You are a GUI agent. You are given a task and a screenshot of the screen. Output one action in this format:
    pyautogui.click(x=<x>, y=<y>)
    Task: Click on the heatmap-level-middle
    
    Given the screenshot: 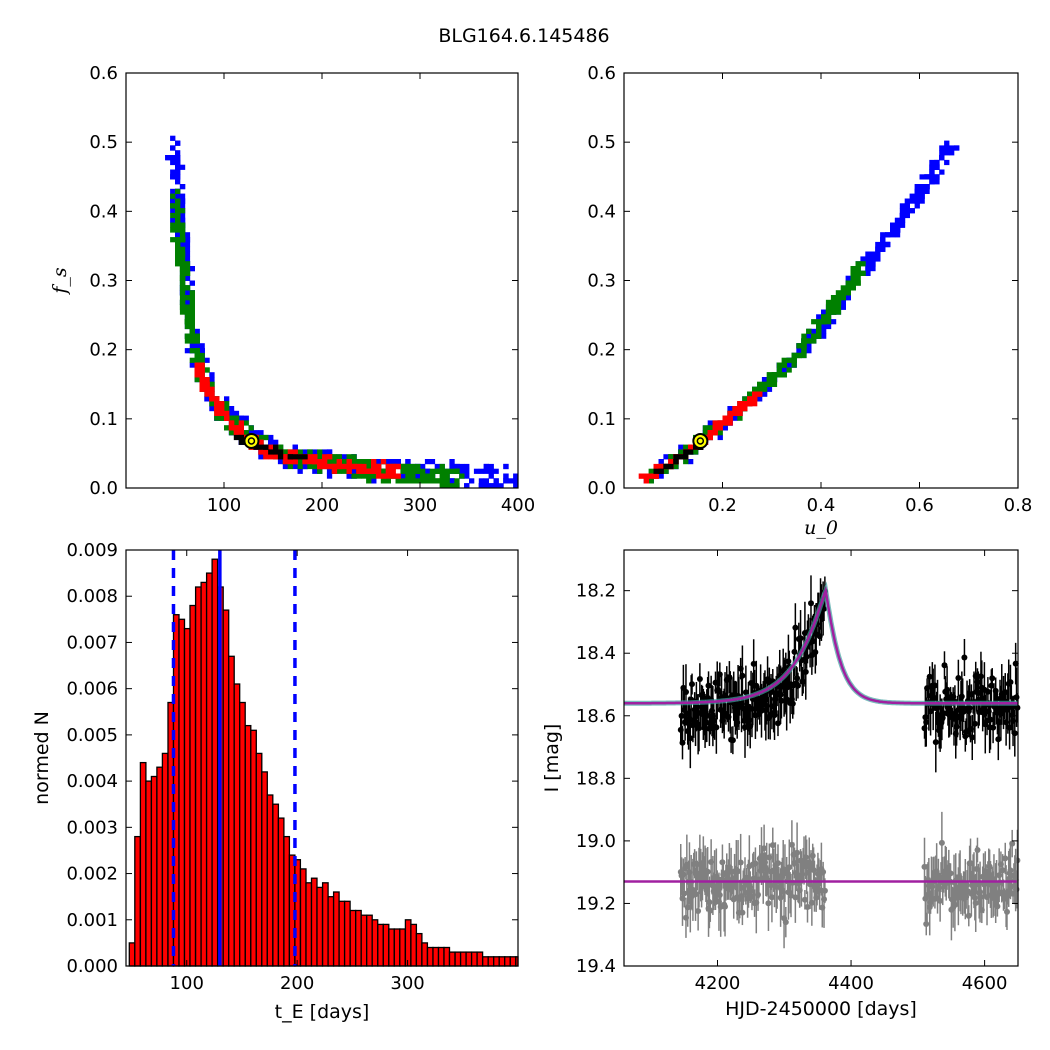 What is the action you would take?
    pyautogui.click(x=317, y=338)
    